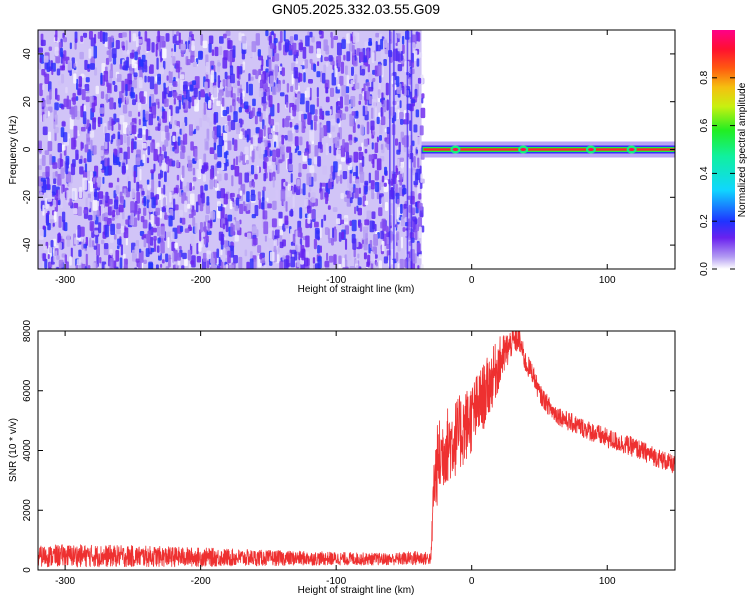 This screenshot has width=750, height=600. What do you see at coordinates (411, 149) in the screenshot?
I see `noise-streak` at bounding box center [411, 149].